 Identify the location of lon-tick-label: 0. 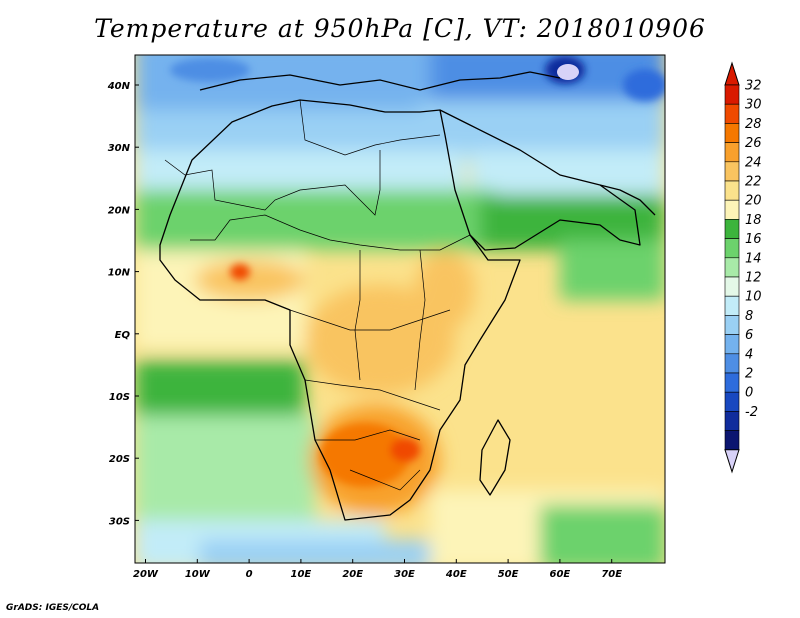
(249, 574).